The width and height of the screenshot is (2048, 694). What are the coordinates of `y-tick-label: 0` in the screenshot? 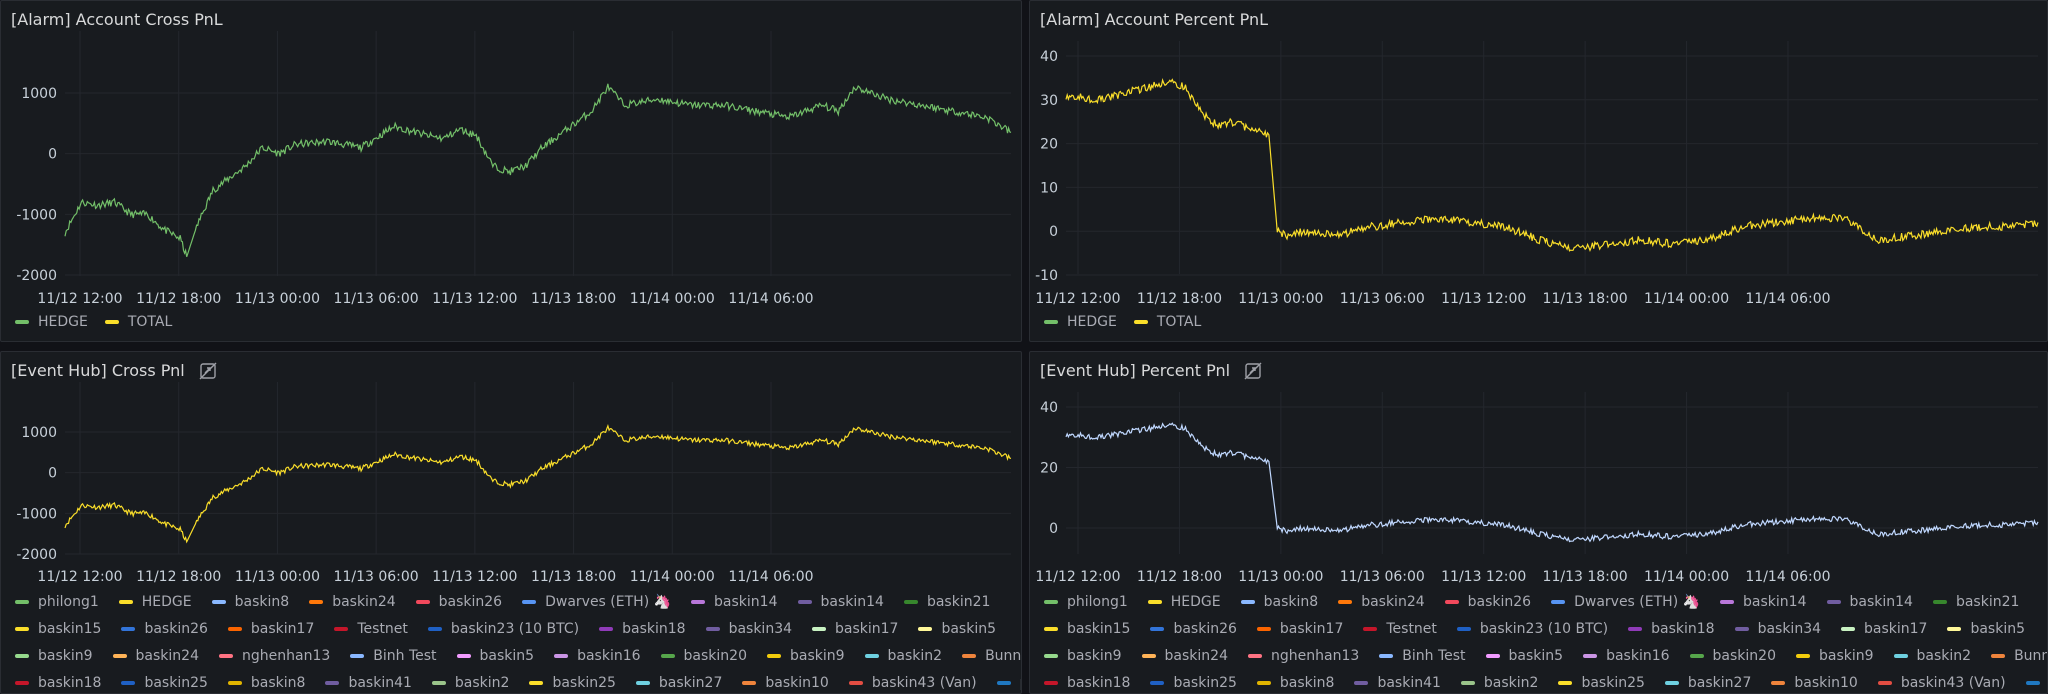 It's located at (52, 155).